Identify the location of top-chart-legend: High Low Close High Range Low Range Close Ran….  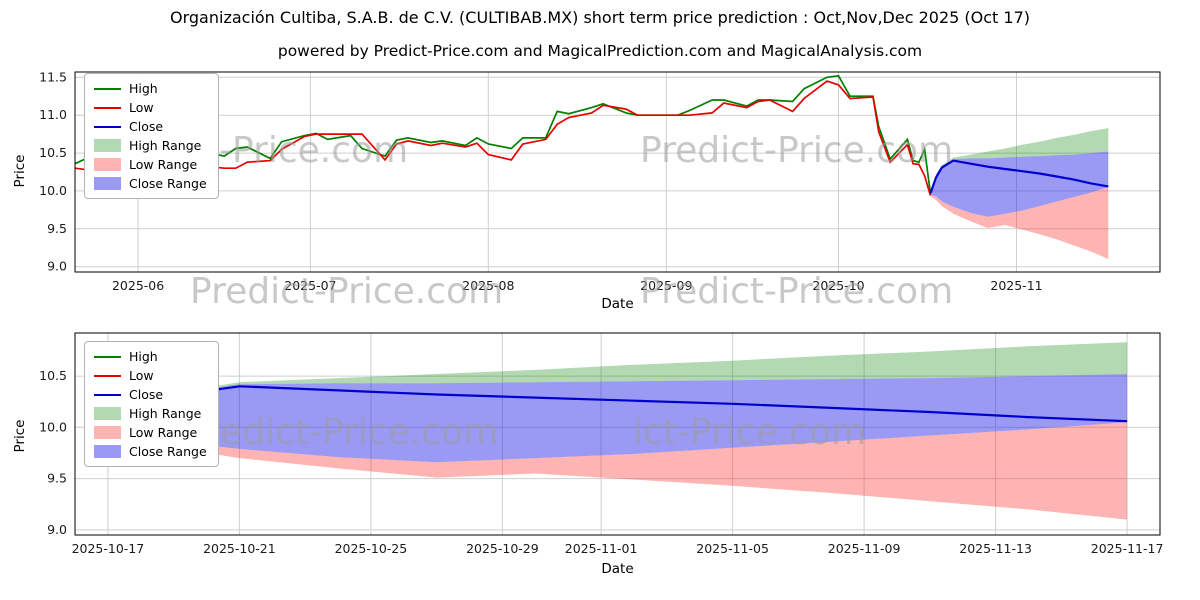
(151, 136).